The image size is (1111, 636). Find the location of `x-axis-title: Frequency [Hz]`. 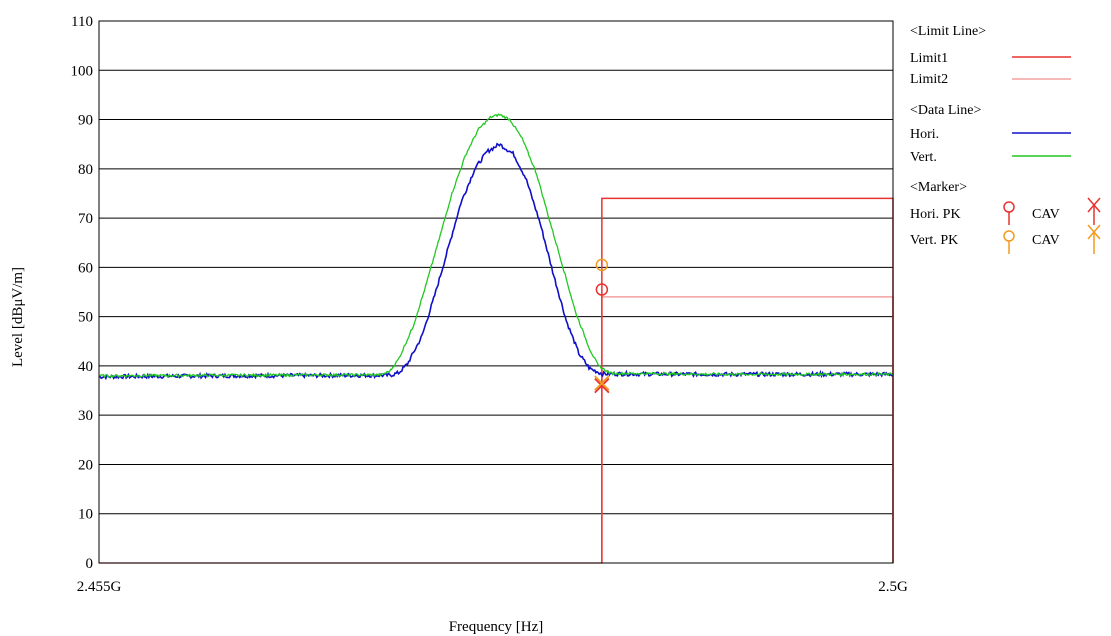

x-axis-title: Frequency [Hz] is located at coordinates (496, 627).